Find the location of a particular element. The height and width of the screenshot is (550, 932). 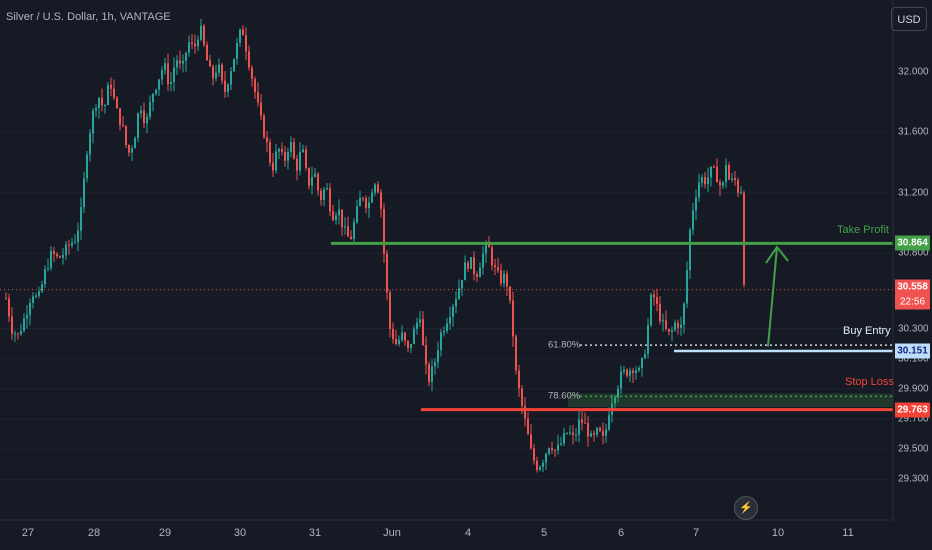

price-tick: 30.800 is located at coordinates (913, 253).